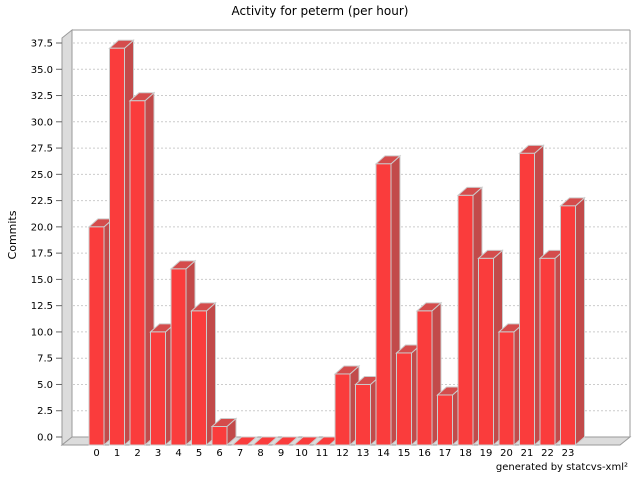 The height and width of the screenshot is (480, 640). I want to click on x-axis-tick-label: 0, so click(96, 453).